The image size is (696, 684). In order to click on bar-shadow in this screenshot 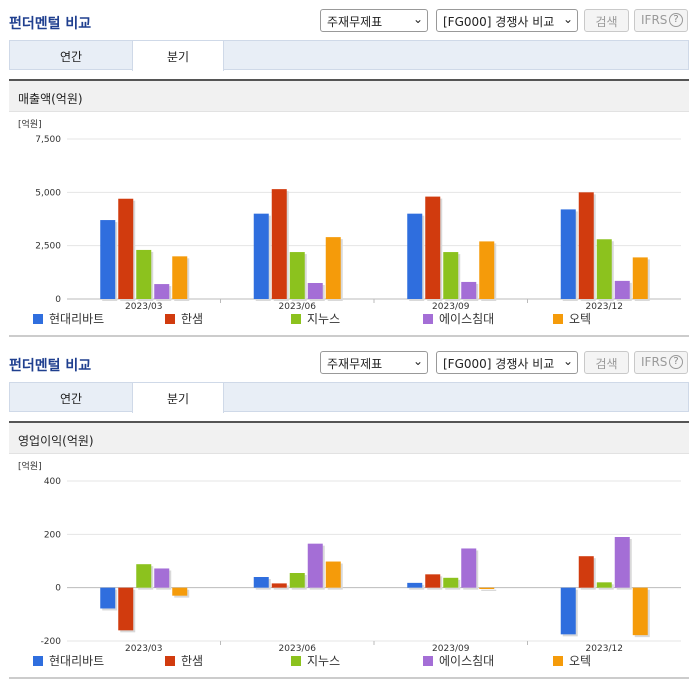, I will do `click(489, 590)`.